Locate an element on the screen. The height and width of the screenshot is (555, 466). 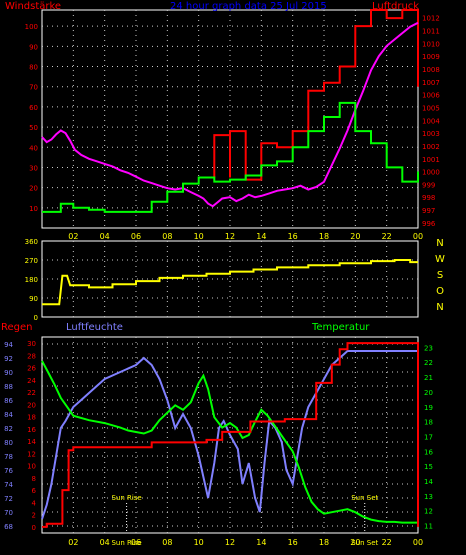
hour-tick-label-top: 16 is located at coordinates (293, 236).